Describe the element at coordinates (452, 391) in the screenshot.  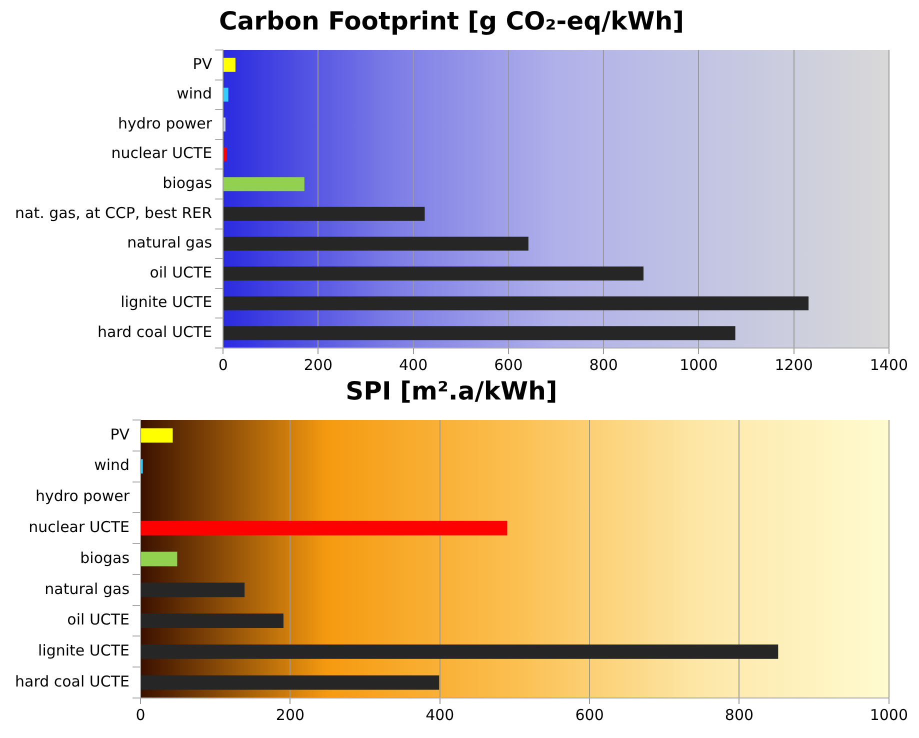
I see `chart-title: SPI [m².a/kWh]` at that location.